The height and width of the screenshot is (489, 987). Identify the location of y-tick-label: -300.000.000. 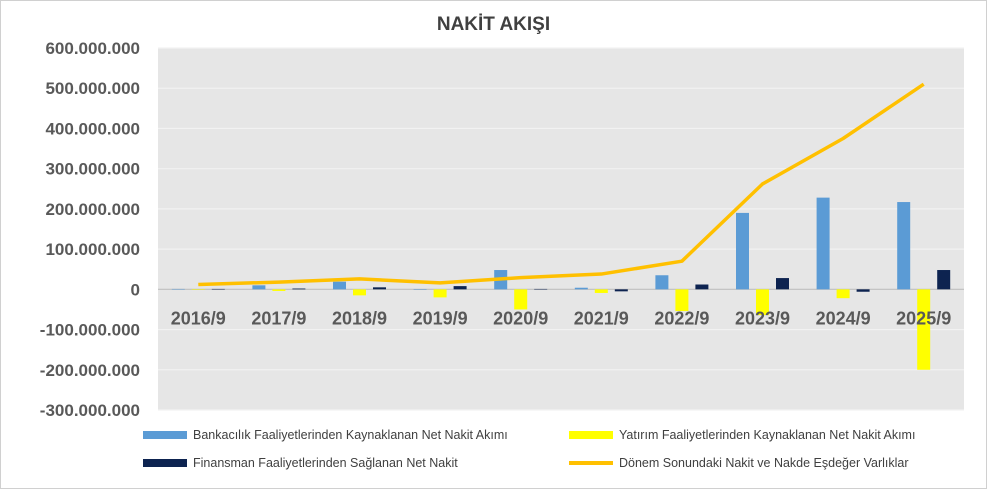
(90, 410).